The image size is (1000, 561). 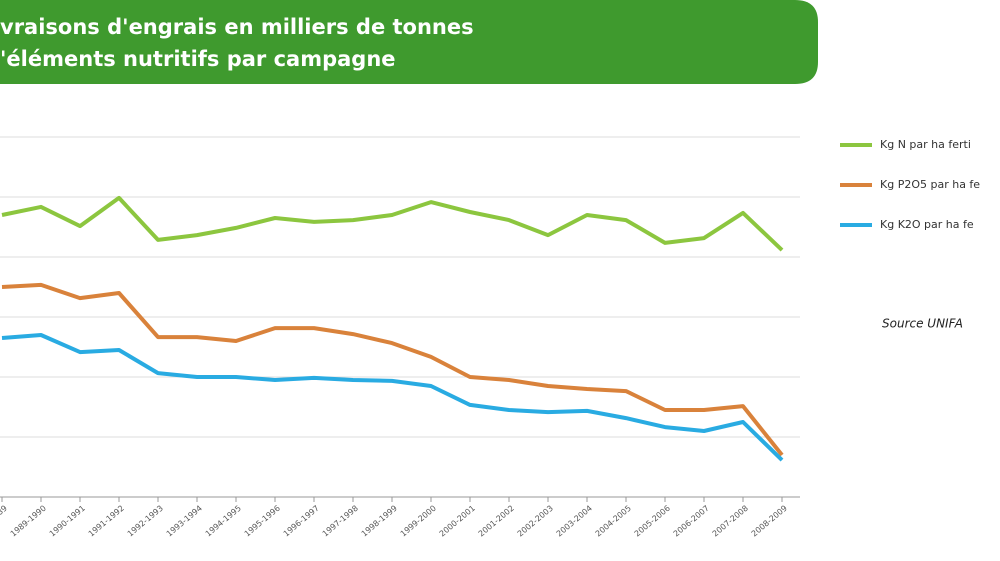 What do you see at coordinates (379, 521) in the screenshot?
I see `x-tick-label: 1998-1999` at bounding box center [379, 521].